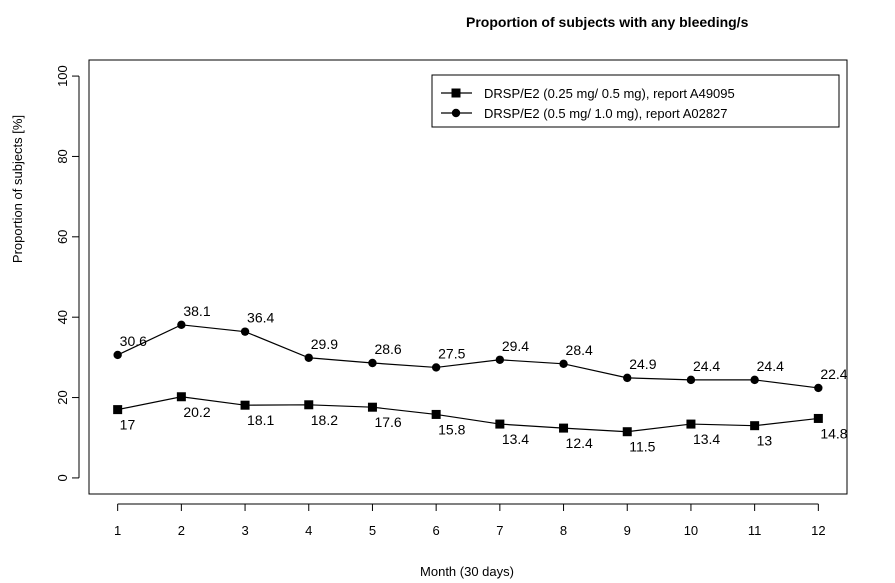  Describe the element at coordinates (244, 530) in the screenshot. I see `x-tick-label: 3` at that location.